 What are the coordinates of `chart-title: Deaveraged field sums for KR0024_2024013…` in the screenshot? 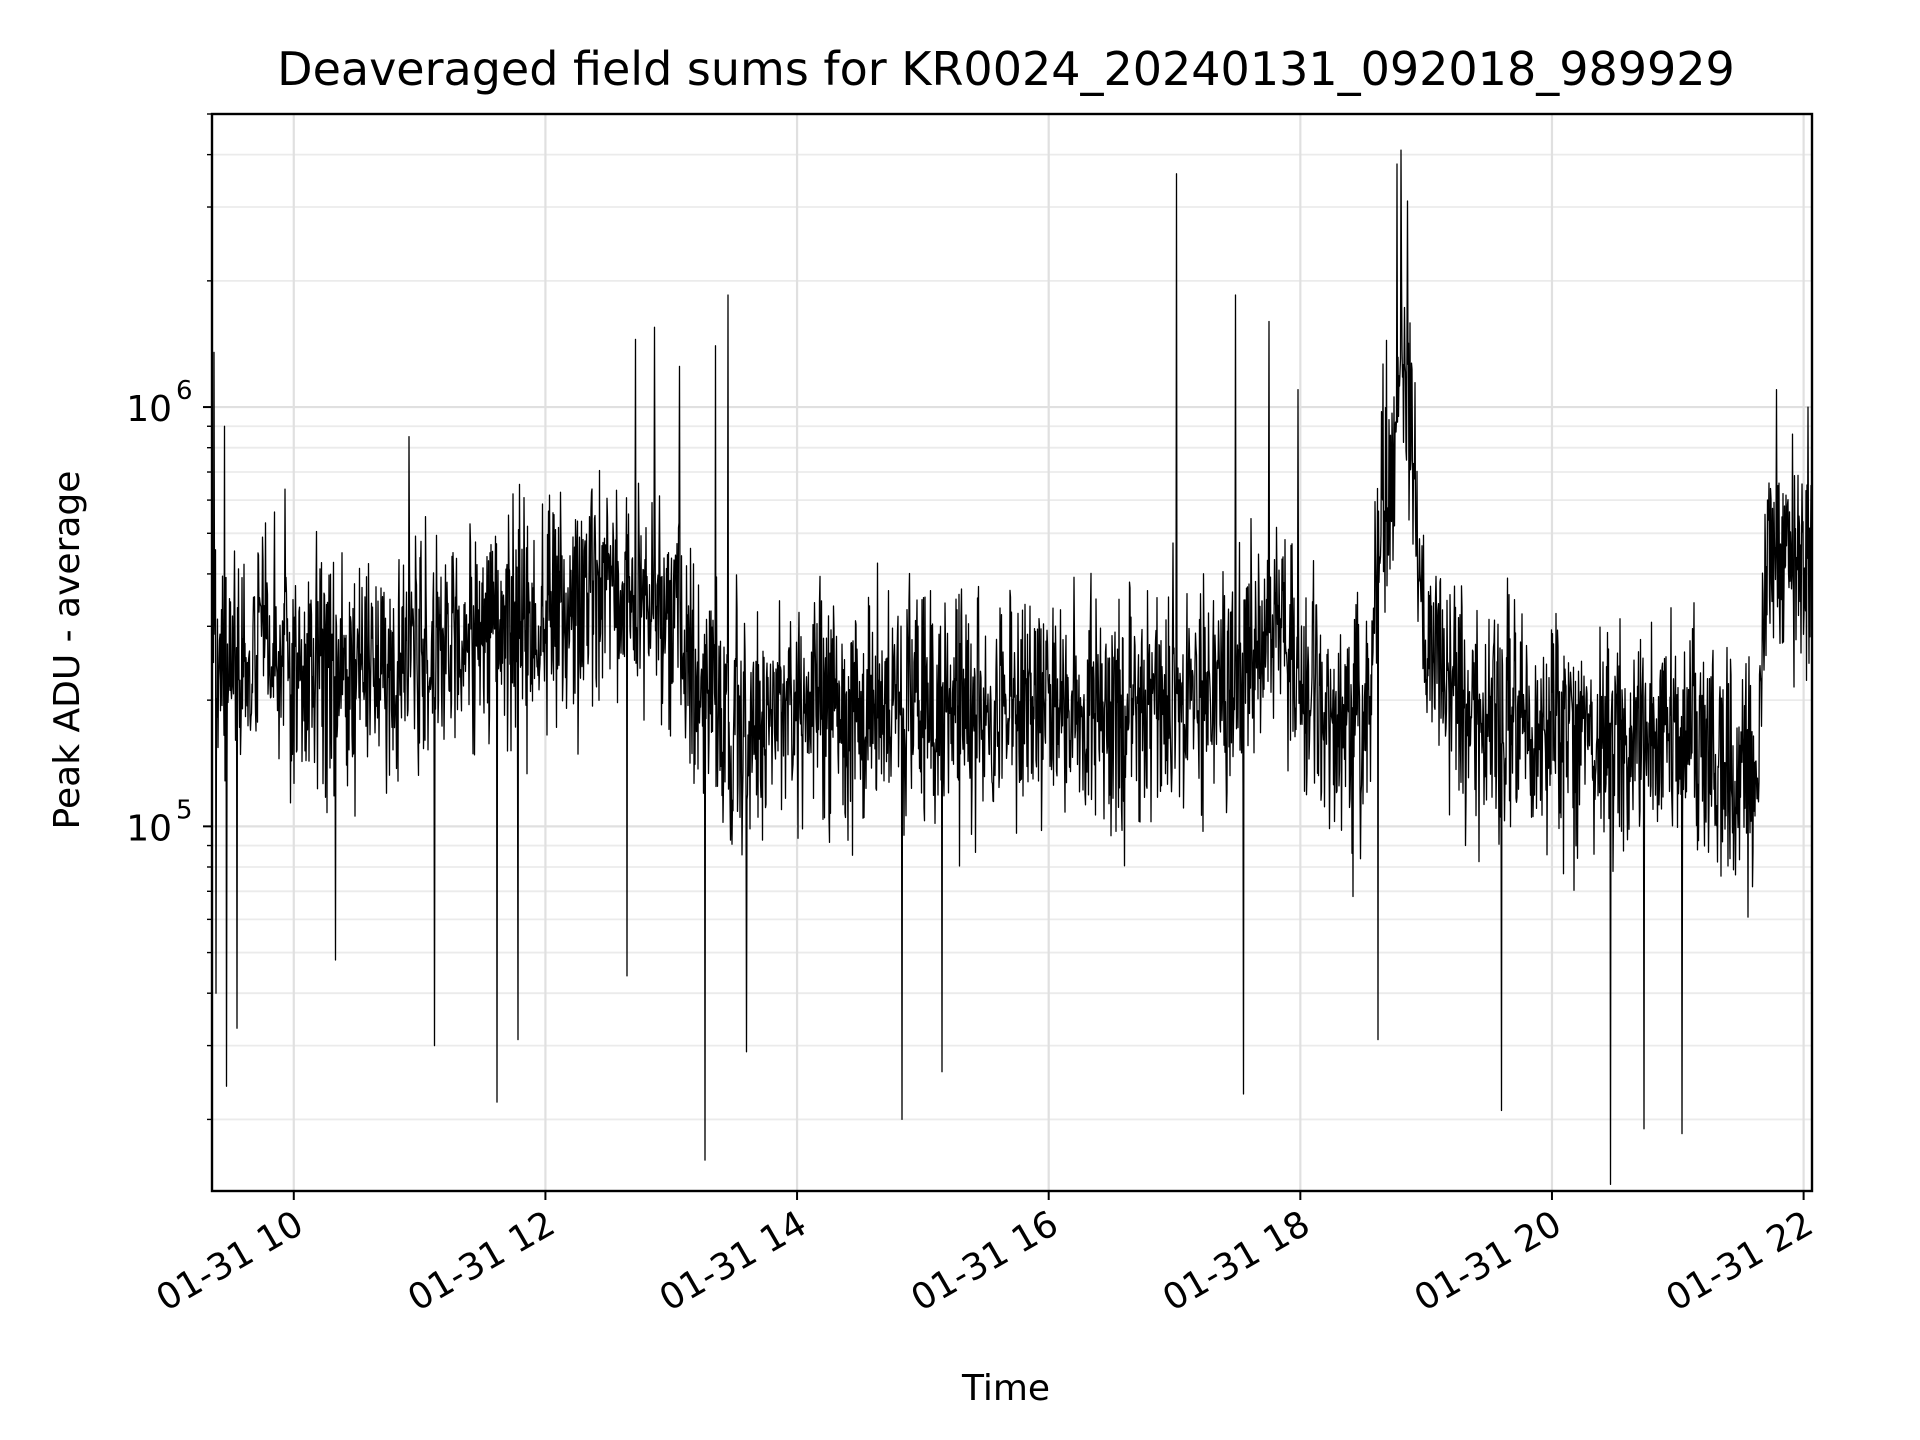 It's located at (1006, 69).